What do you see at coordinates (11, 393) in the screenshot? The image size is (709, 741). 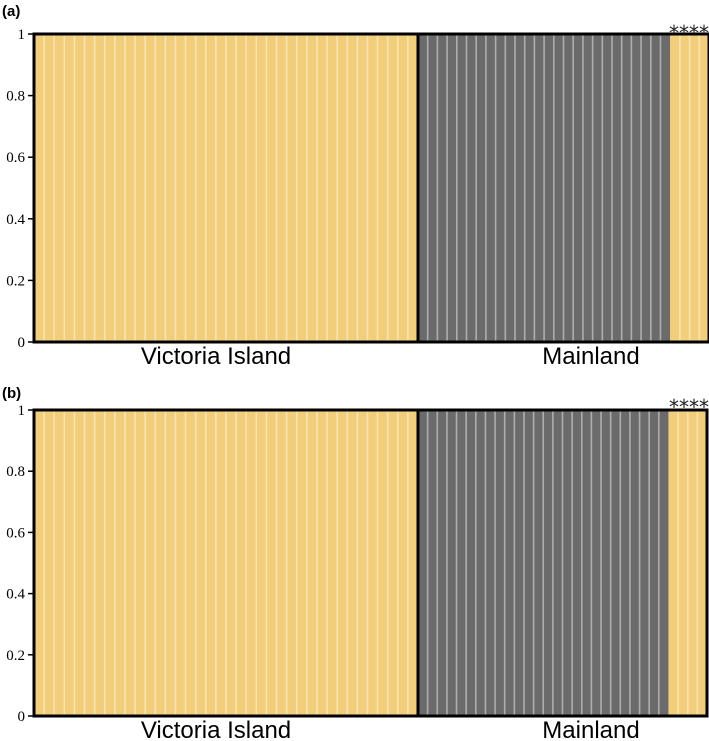 I see `panel-b-label: (b)` at bounding box center [11, 393].